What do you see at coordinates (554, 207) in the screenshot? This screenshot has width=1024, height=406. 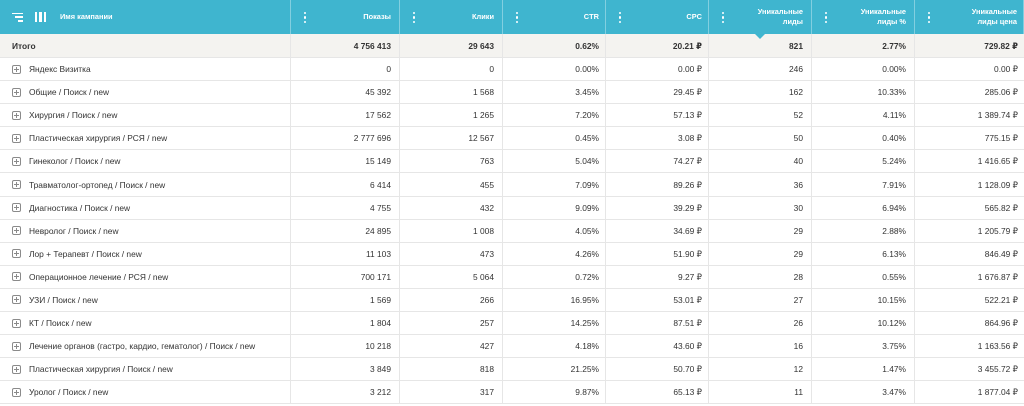 I see `cell-ctr: 9.09%` at bounding box center [554, 207].